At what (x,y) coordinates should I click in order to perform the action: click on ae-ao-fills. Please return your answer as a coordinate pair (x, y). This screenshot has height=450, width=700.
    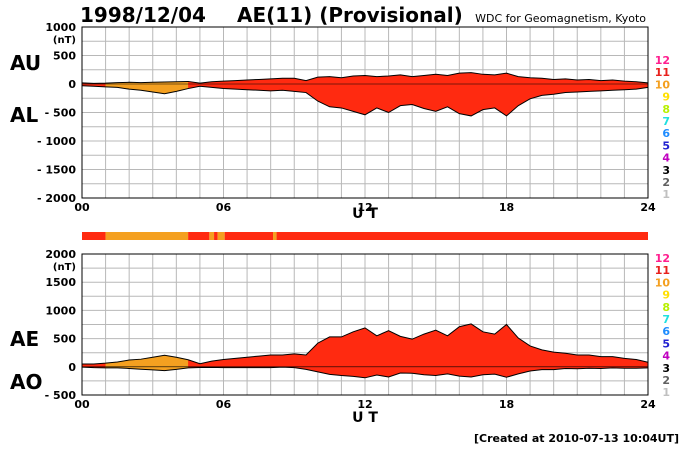
    Looking at the image, I should click on (365, 350).